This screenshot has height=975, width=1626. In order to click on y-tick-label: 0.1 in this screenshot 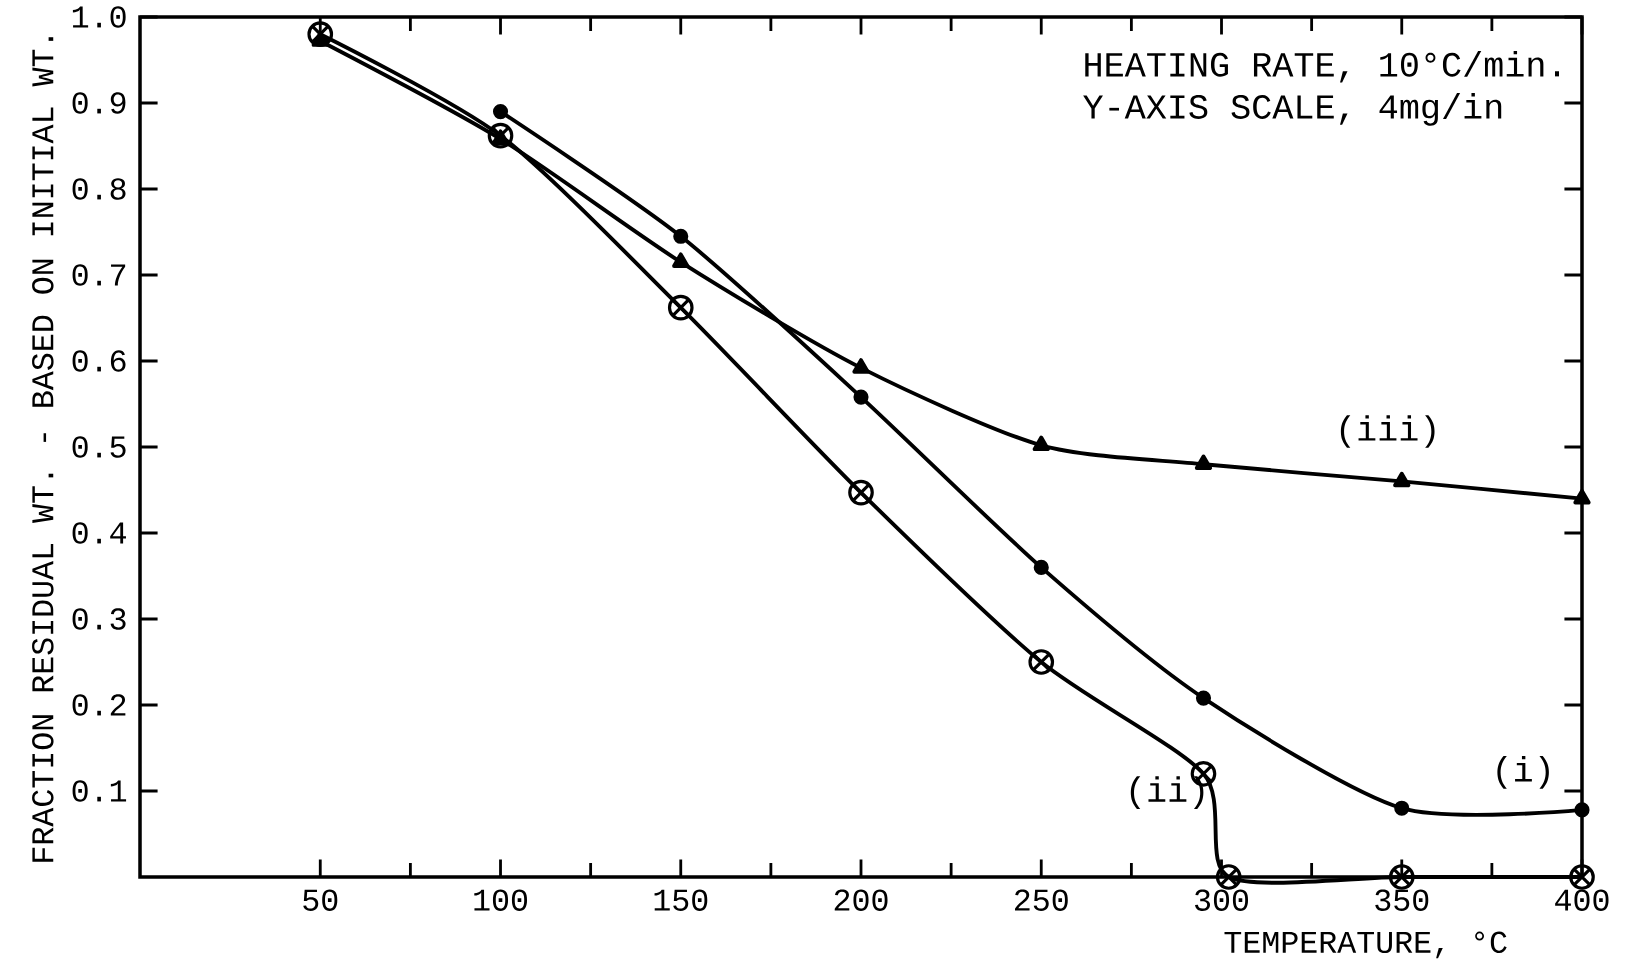, I will do `click(99, 791)`.